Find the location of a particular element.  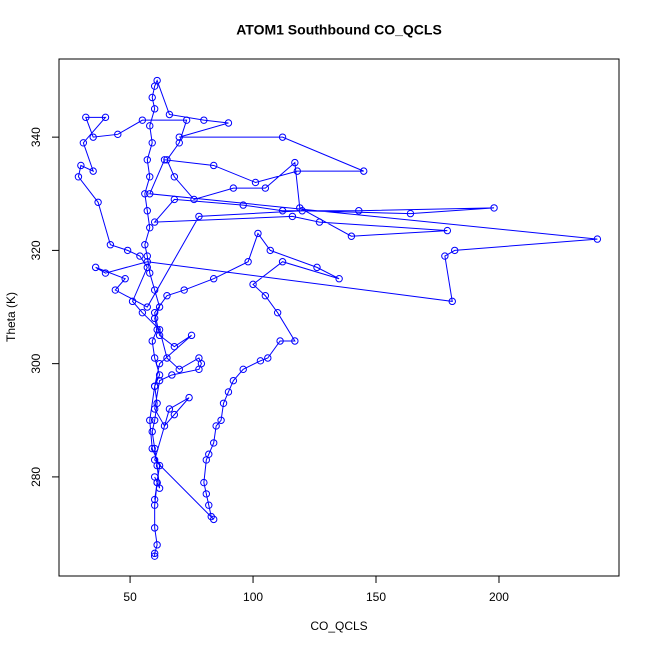

x-tick-label: 50 is located at coordinates (130, 597).